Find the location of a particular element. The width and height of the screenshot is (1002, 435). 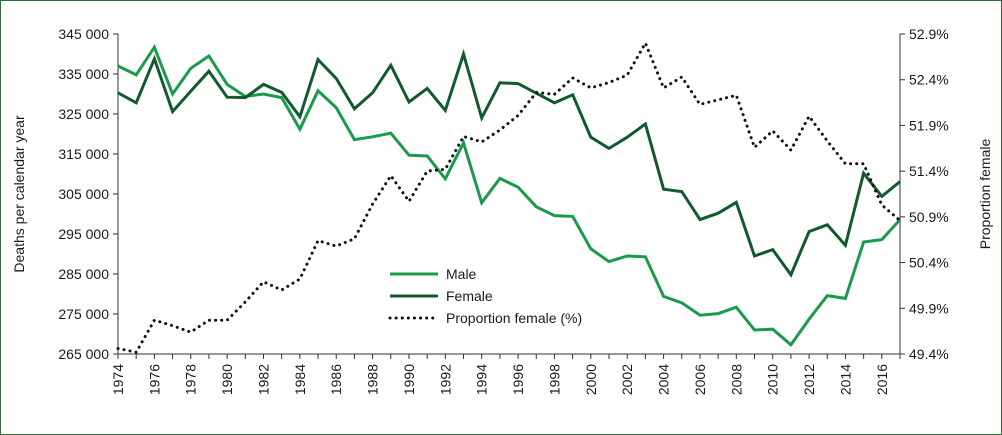

x-tick-label: 1974 is located at coordinates (118, 379).